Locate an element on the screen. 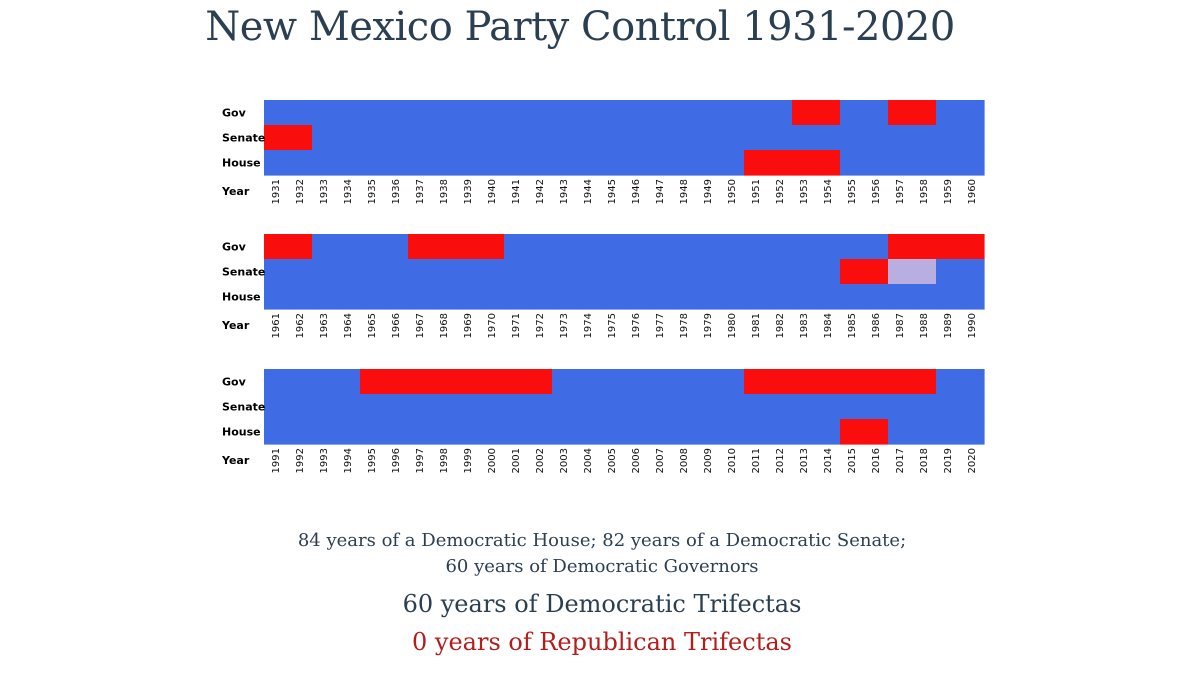 This screenshot has width=1200, height=675. cell-house-2005 is located at coordinates (612, 432).